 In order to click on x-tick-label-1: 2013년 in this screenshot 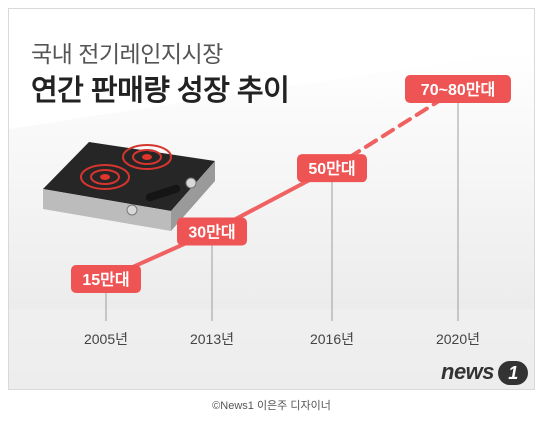, I will do `click(212, 339)`.